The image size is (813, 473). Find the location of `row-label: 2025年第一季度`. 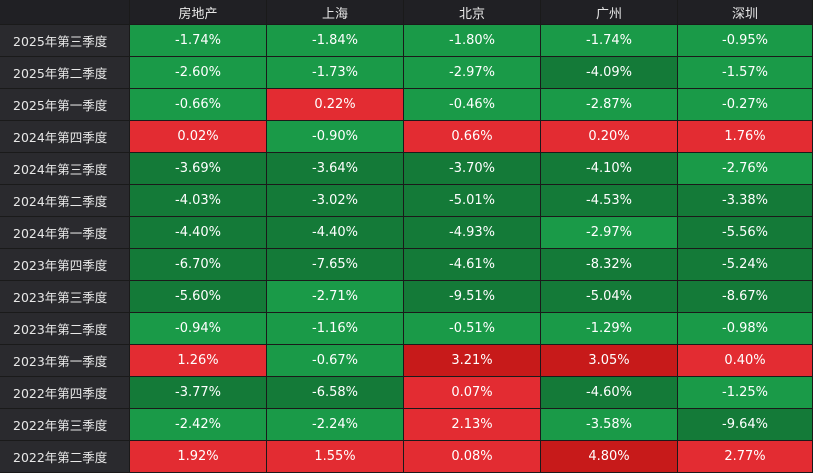

row-label: 2025年第一季度 is located at coordinates (65, 105).